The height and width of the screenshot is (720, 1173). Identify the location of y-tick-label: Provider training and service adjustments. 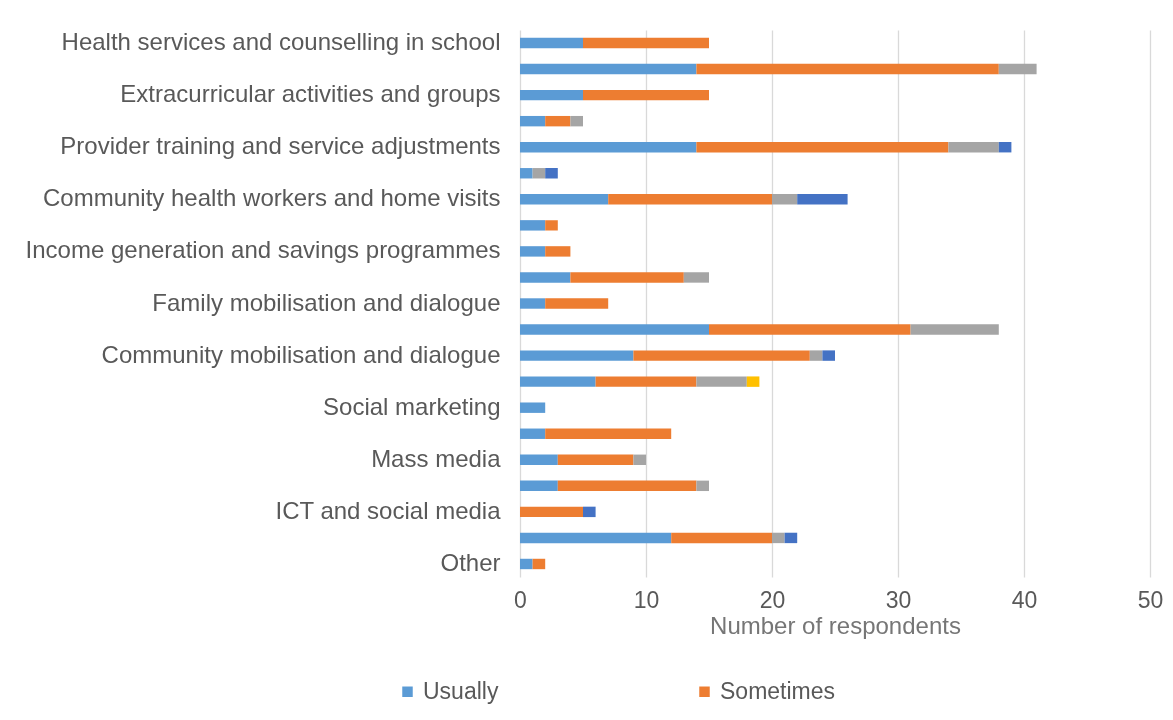
(280, 146).